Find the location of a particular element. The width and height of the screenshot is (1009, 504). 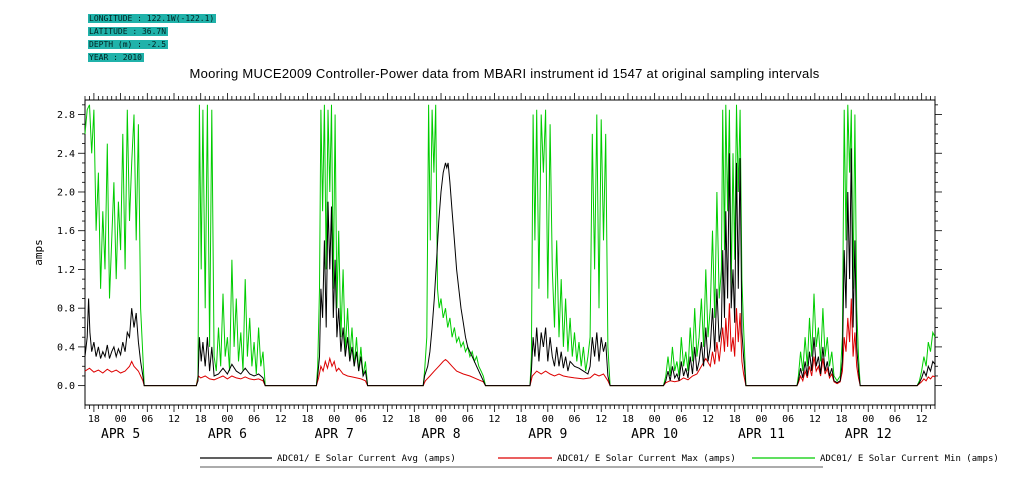

metadata-longitude: LONGITUDE : 122.1W(-122.1) is located at coordinates (152, 18).